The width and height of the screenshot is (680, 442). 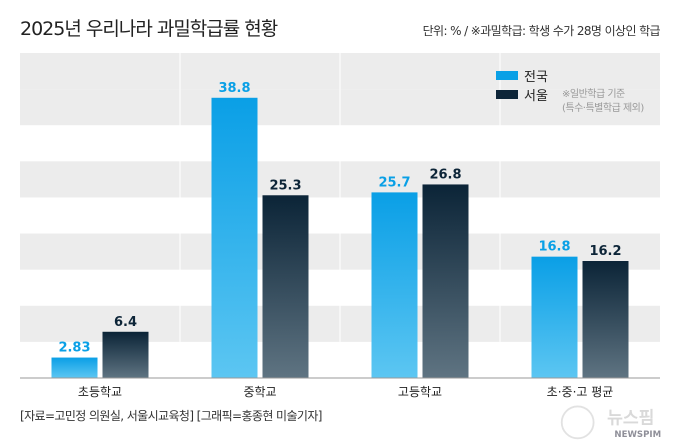 What do you see at coordinates (593, 94) in the screenshot?
I see `legend-note: ※일반학급 기준` at bounding box center [593, 94].